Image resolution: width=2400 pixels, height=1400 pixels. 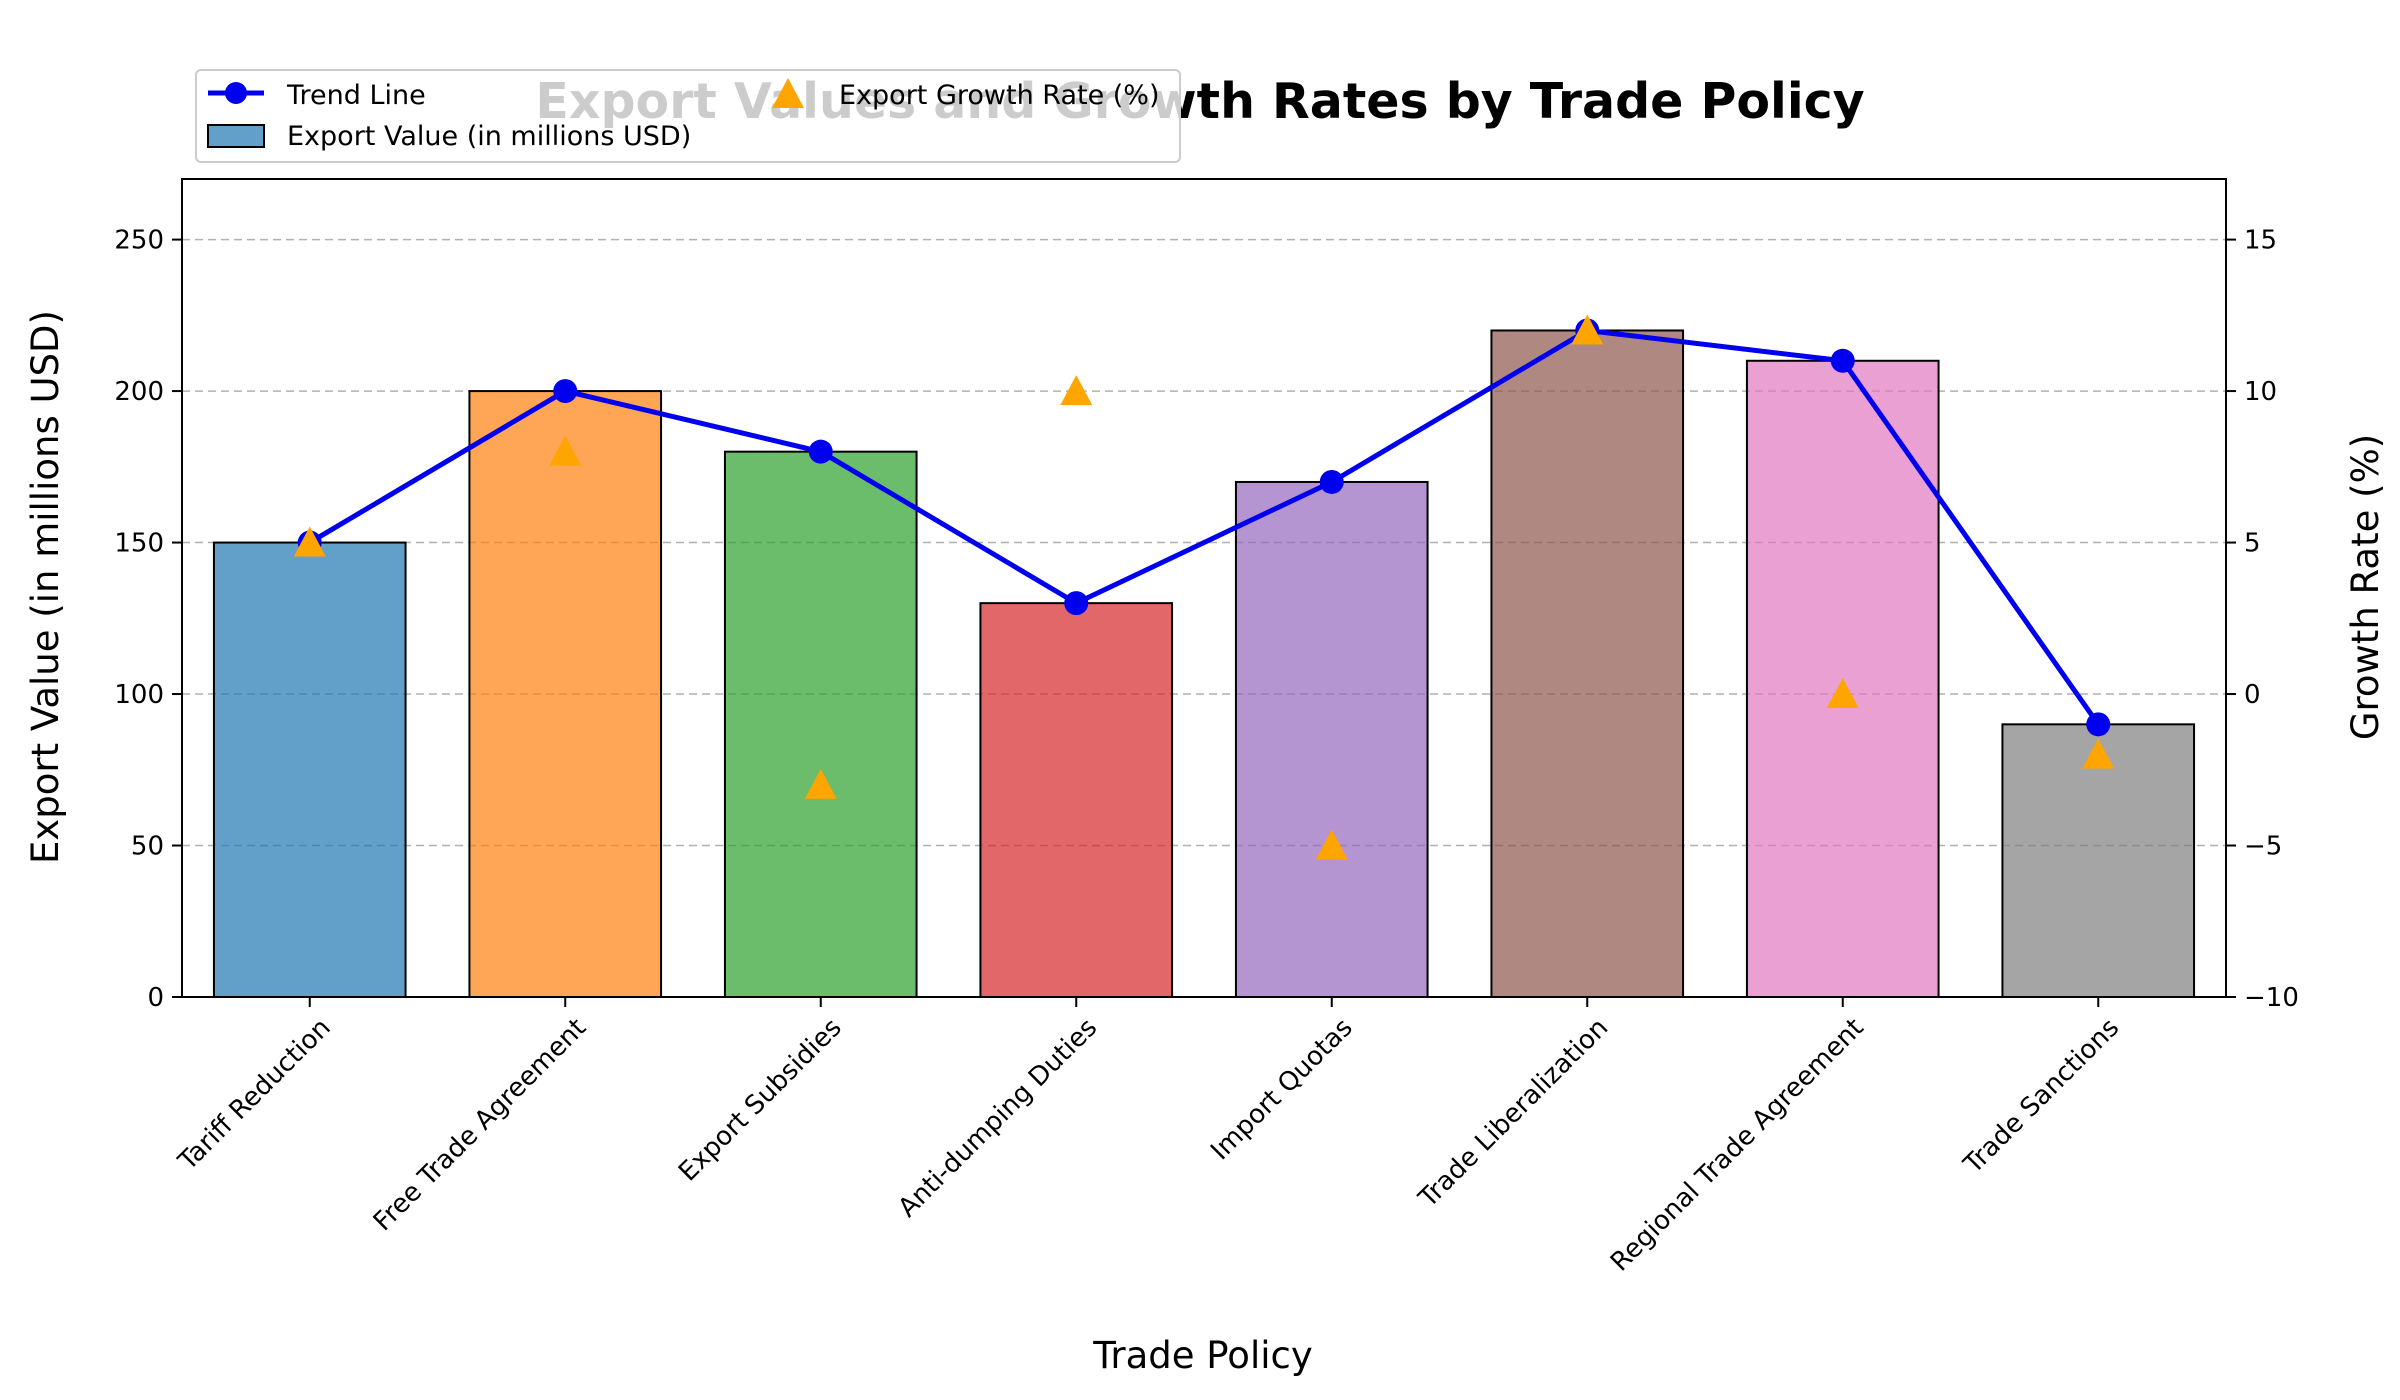 What do you see at coordinates (1842, 693) in the screenshot?
I see `growth-marker-regional-trade-agreement` at bounding box center [1842, 693].